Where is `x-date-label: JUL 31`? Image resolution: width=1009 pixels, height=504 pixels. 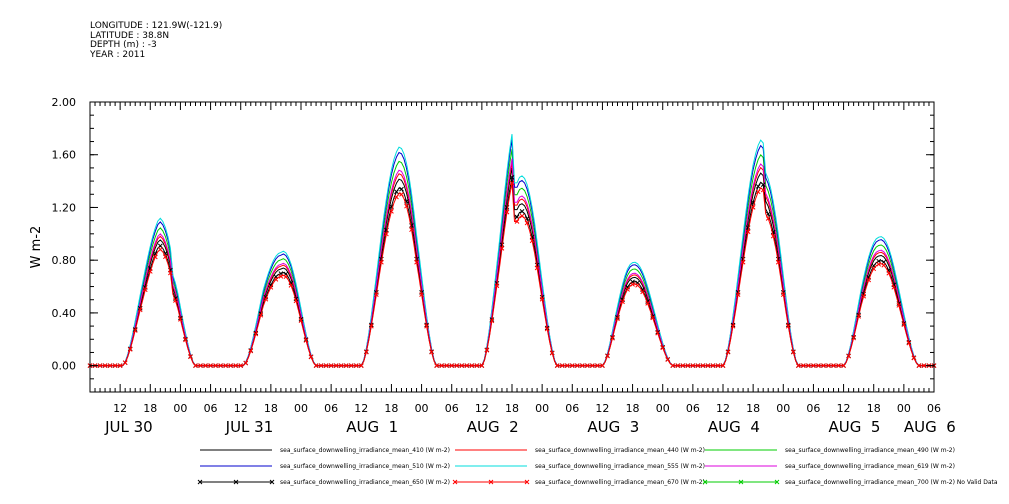
x-date-label: JUL 31 is located at coordinates (249, 427).